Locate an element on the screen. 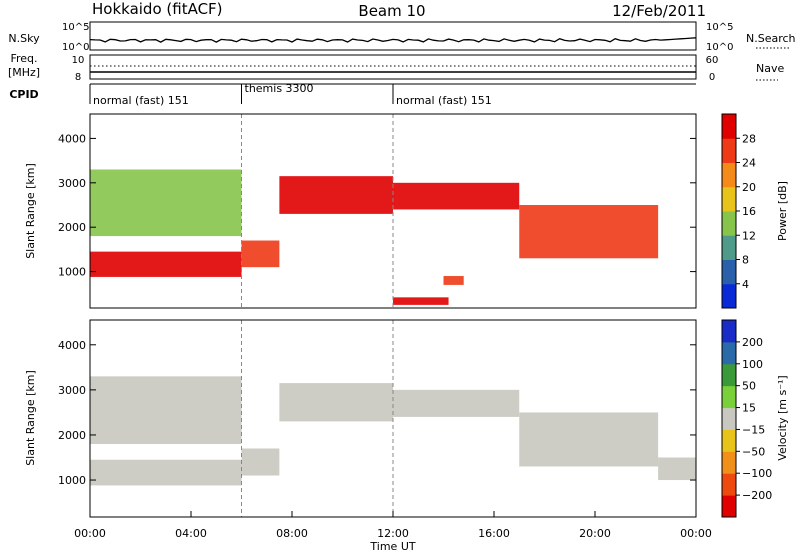 This screenshot has width=800, height=558. nave-tick-top: 60 is located at coordinates (712, 60).